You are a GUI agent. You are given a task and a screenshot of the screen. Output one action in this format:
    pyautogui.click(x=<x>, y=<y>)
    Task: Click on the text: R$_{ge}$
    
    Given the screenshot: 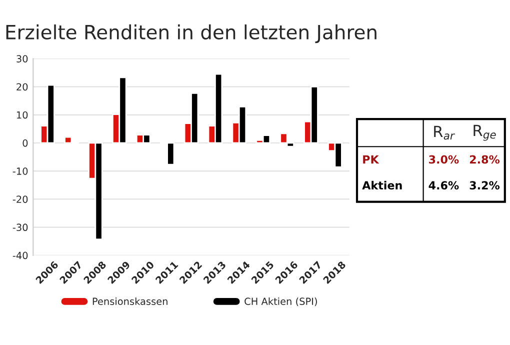 What is the action you would take?
    pyautogui.click(x=485, y=132)
    